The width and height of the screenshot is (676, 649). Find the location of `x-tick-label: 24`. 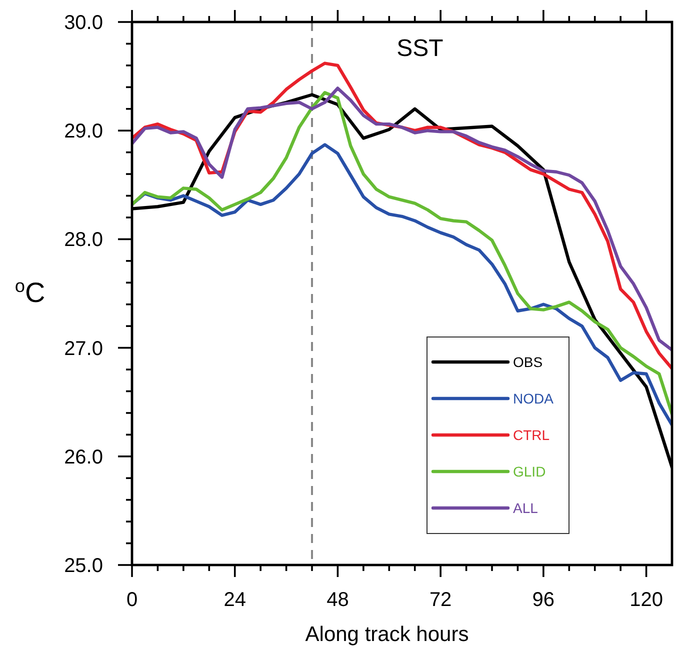

x-tick-label: 24 is located at coordinates (235, 600).